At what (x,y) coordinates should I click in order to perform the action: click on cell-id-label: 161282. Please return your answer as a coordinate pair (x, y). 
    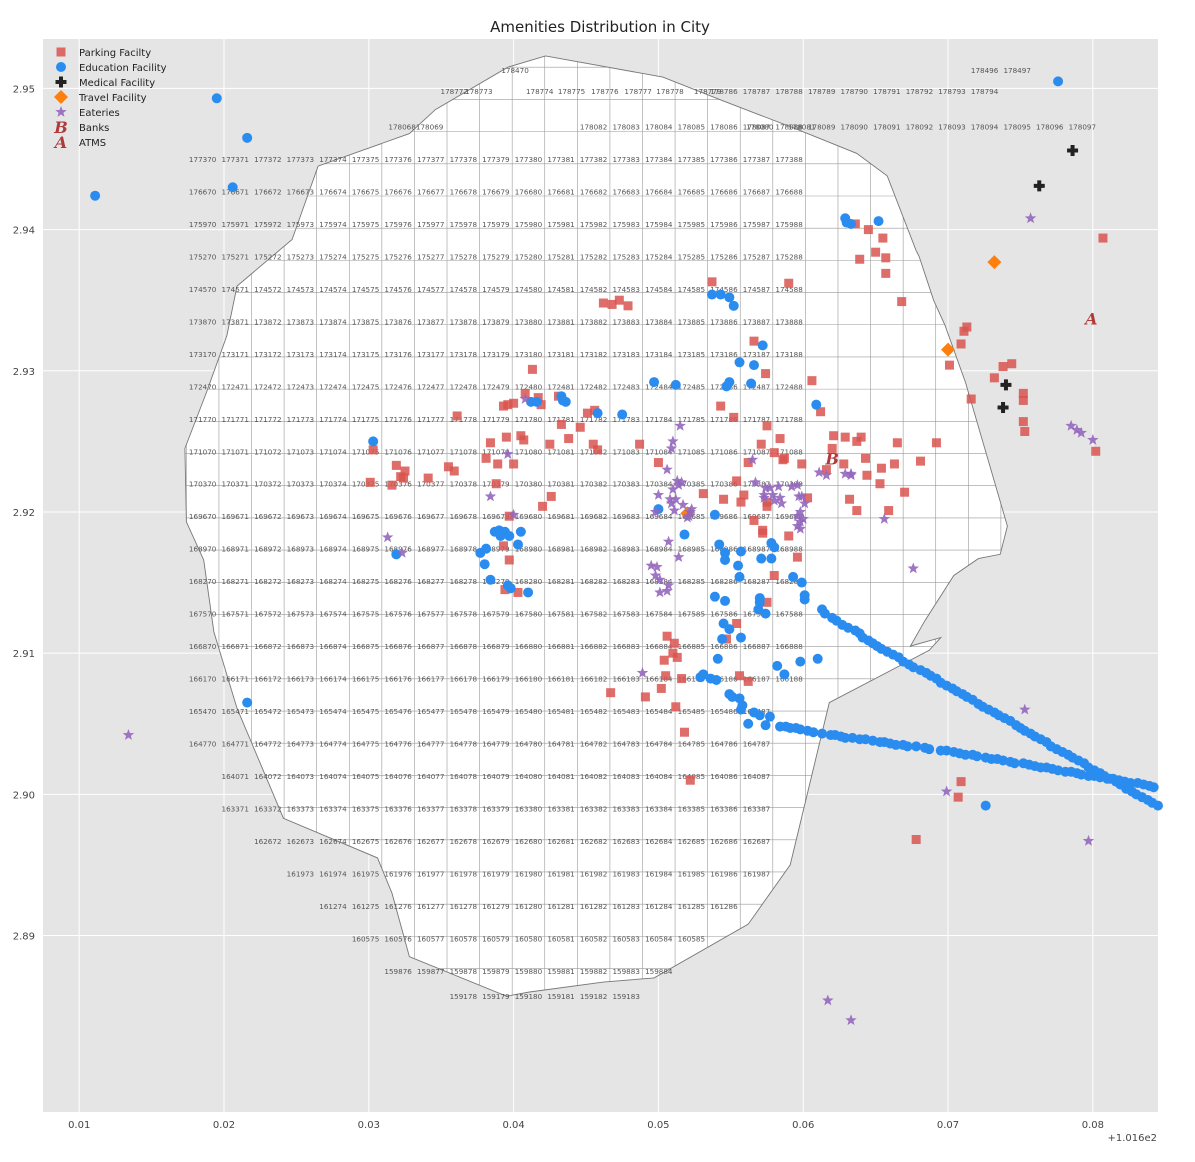
    Looking at the image, I should click on (593, 906).